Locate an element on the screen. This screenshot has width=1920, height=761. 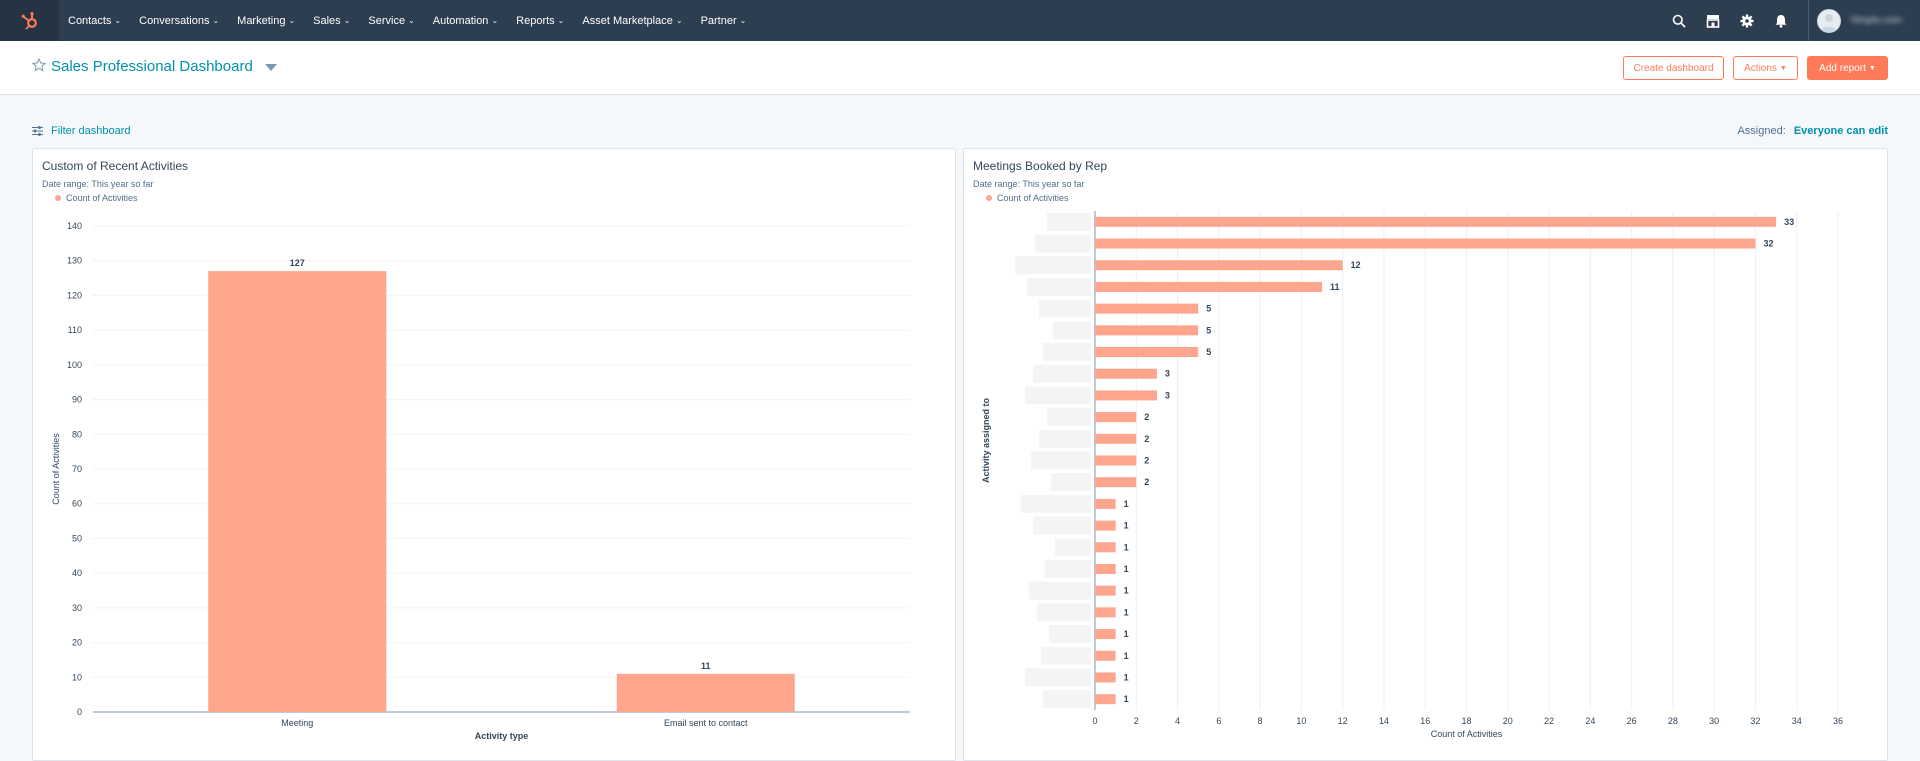
nav-item-label: Contacts is located at coordinates (90, 20).